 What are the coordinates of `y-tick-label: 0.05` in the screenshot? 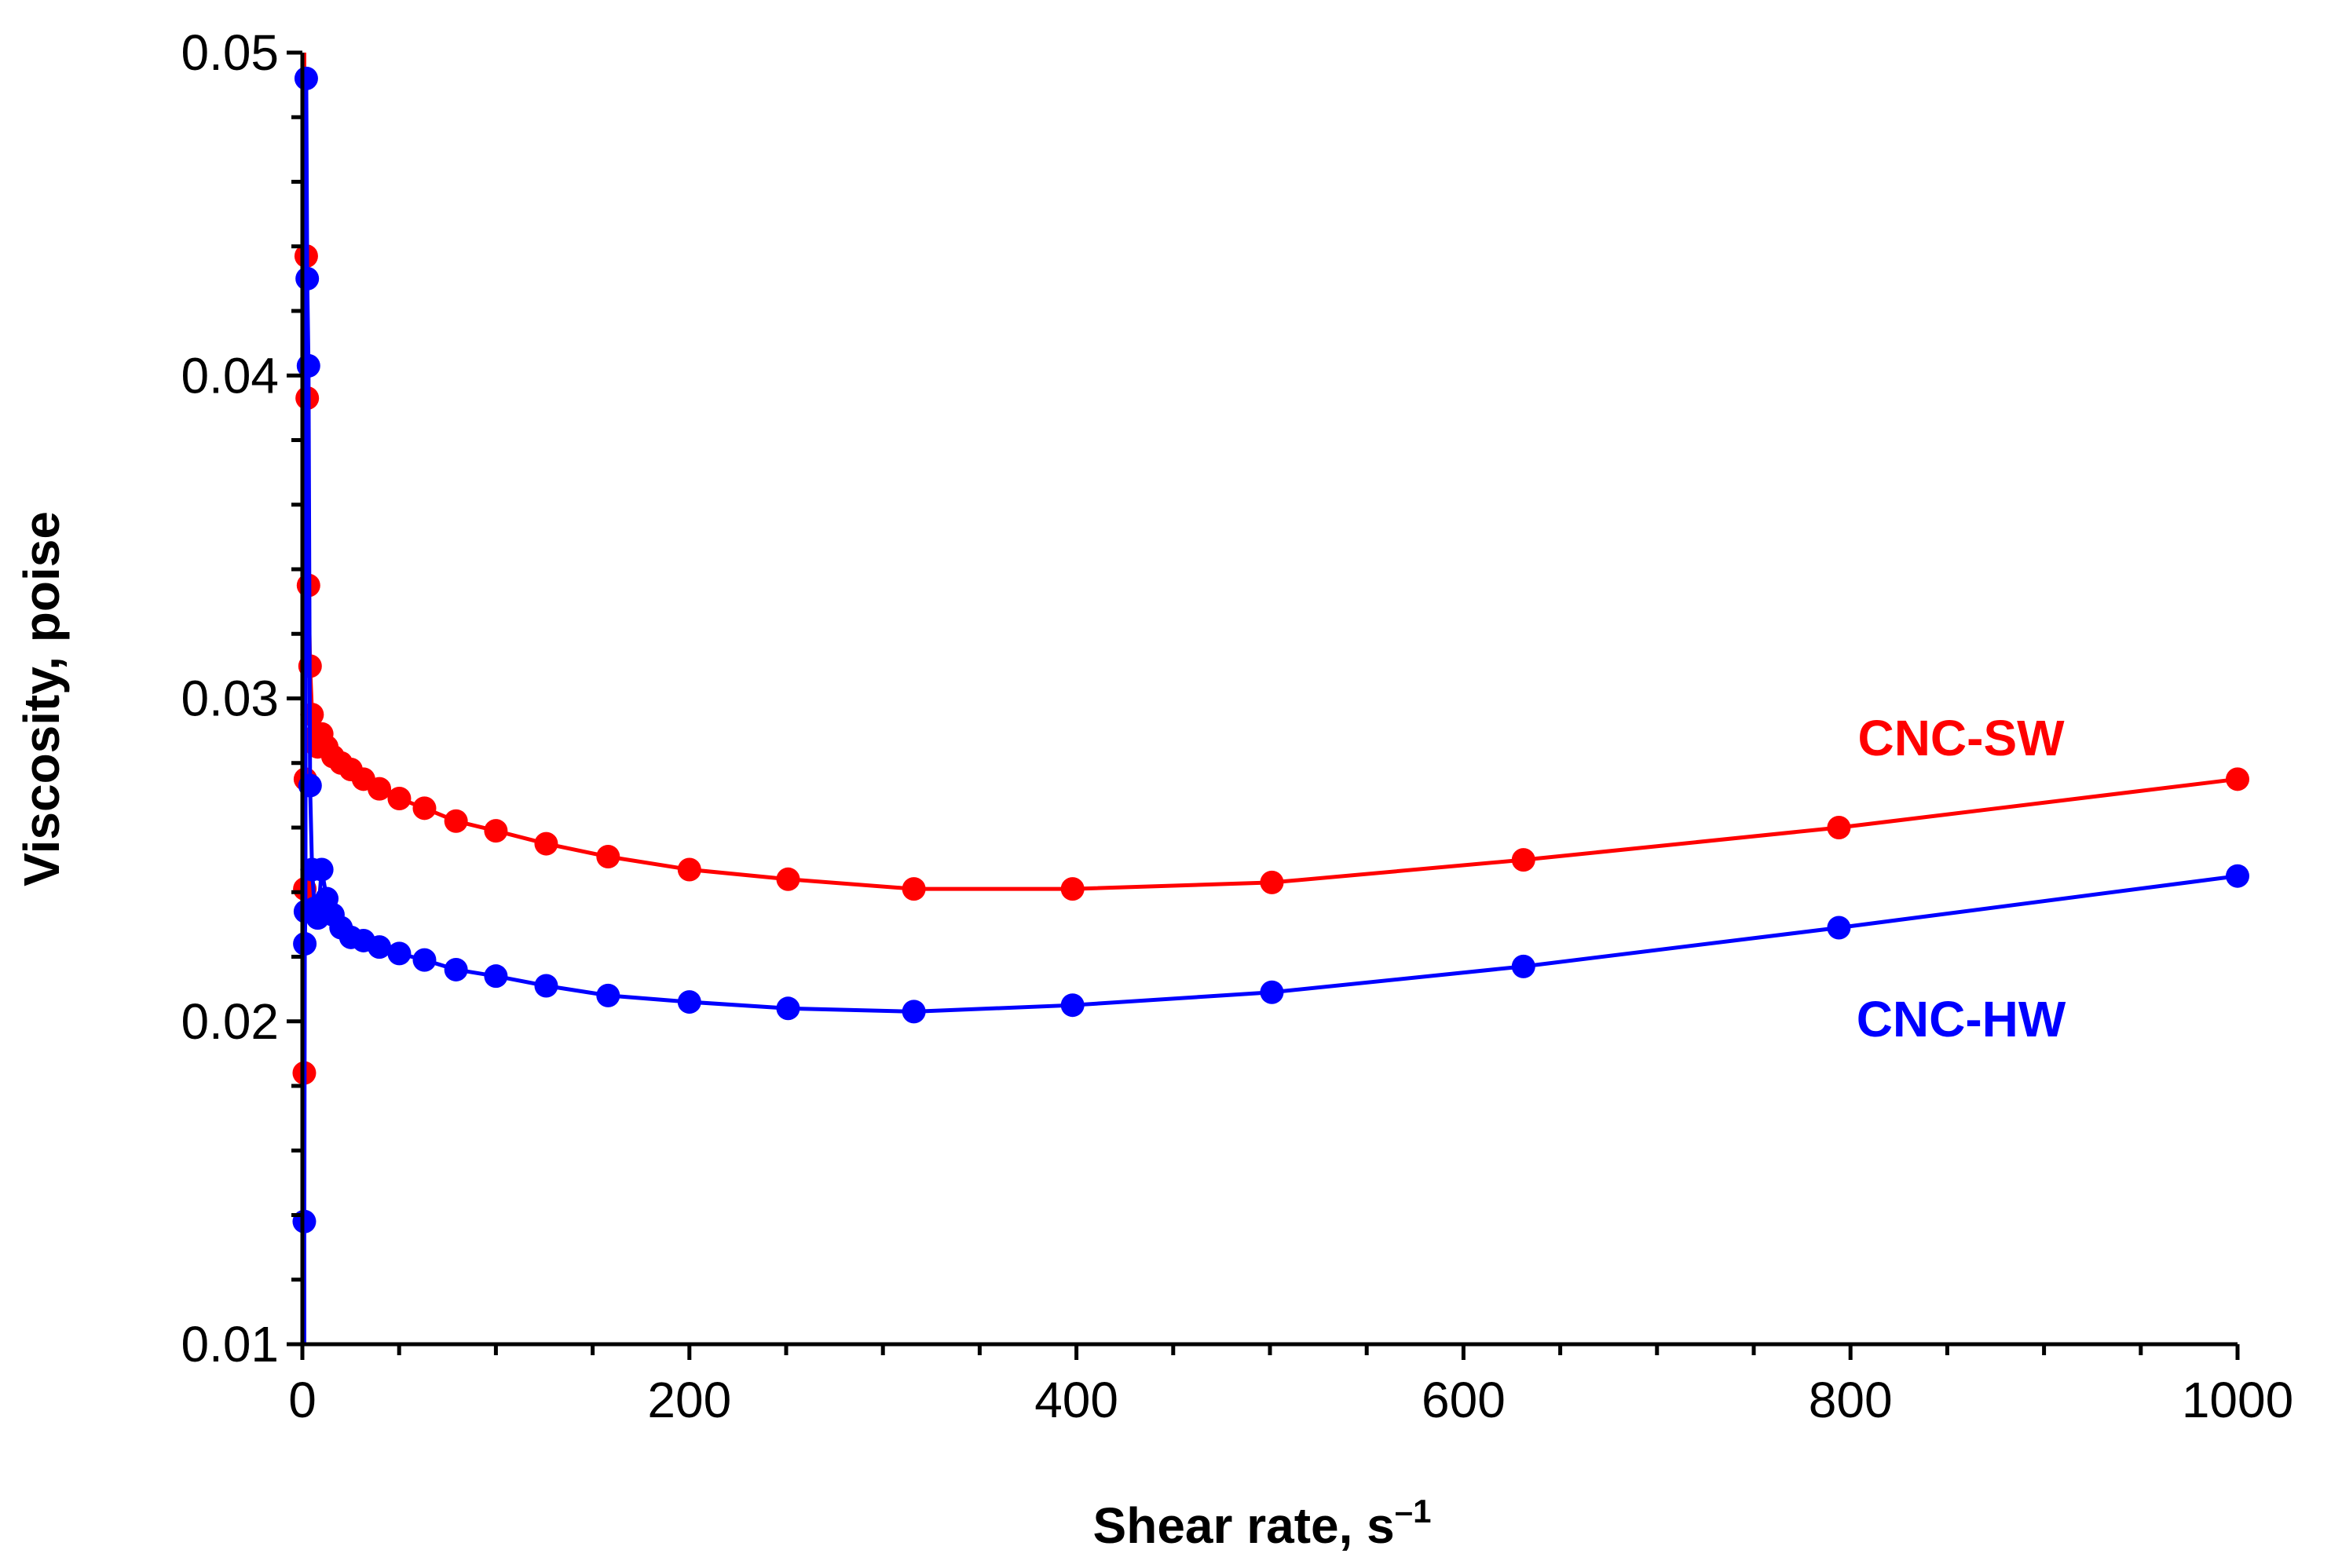 It's located at (230, 52).